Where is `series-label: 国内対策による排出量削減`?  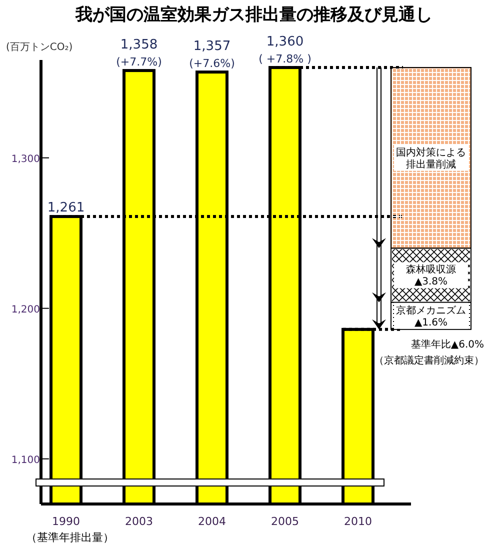 series-label: 国内対策による排出量削減 is located at coordinates (431, 158).